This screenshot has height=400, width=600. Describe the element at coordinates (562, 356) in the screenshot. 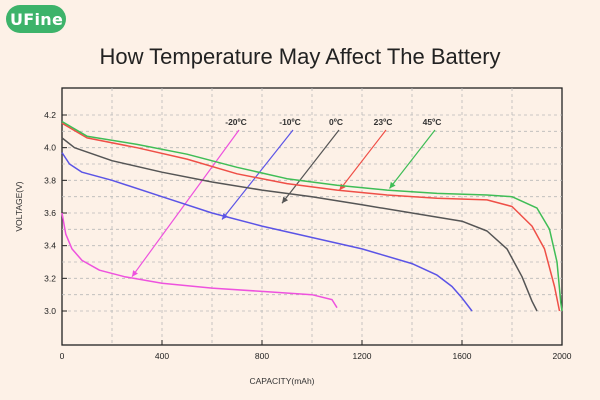

I see `x-tick-label: 2000` at that location.